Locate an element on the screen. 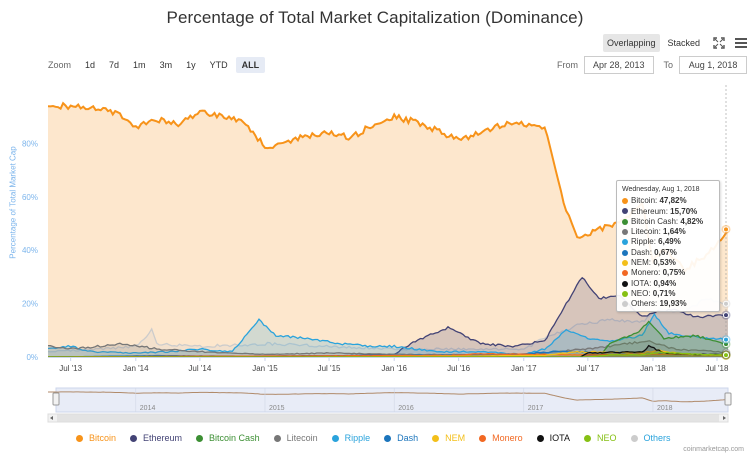  tooltip-series-value: 0,94% is located at coordinates (665, 283).